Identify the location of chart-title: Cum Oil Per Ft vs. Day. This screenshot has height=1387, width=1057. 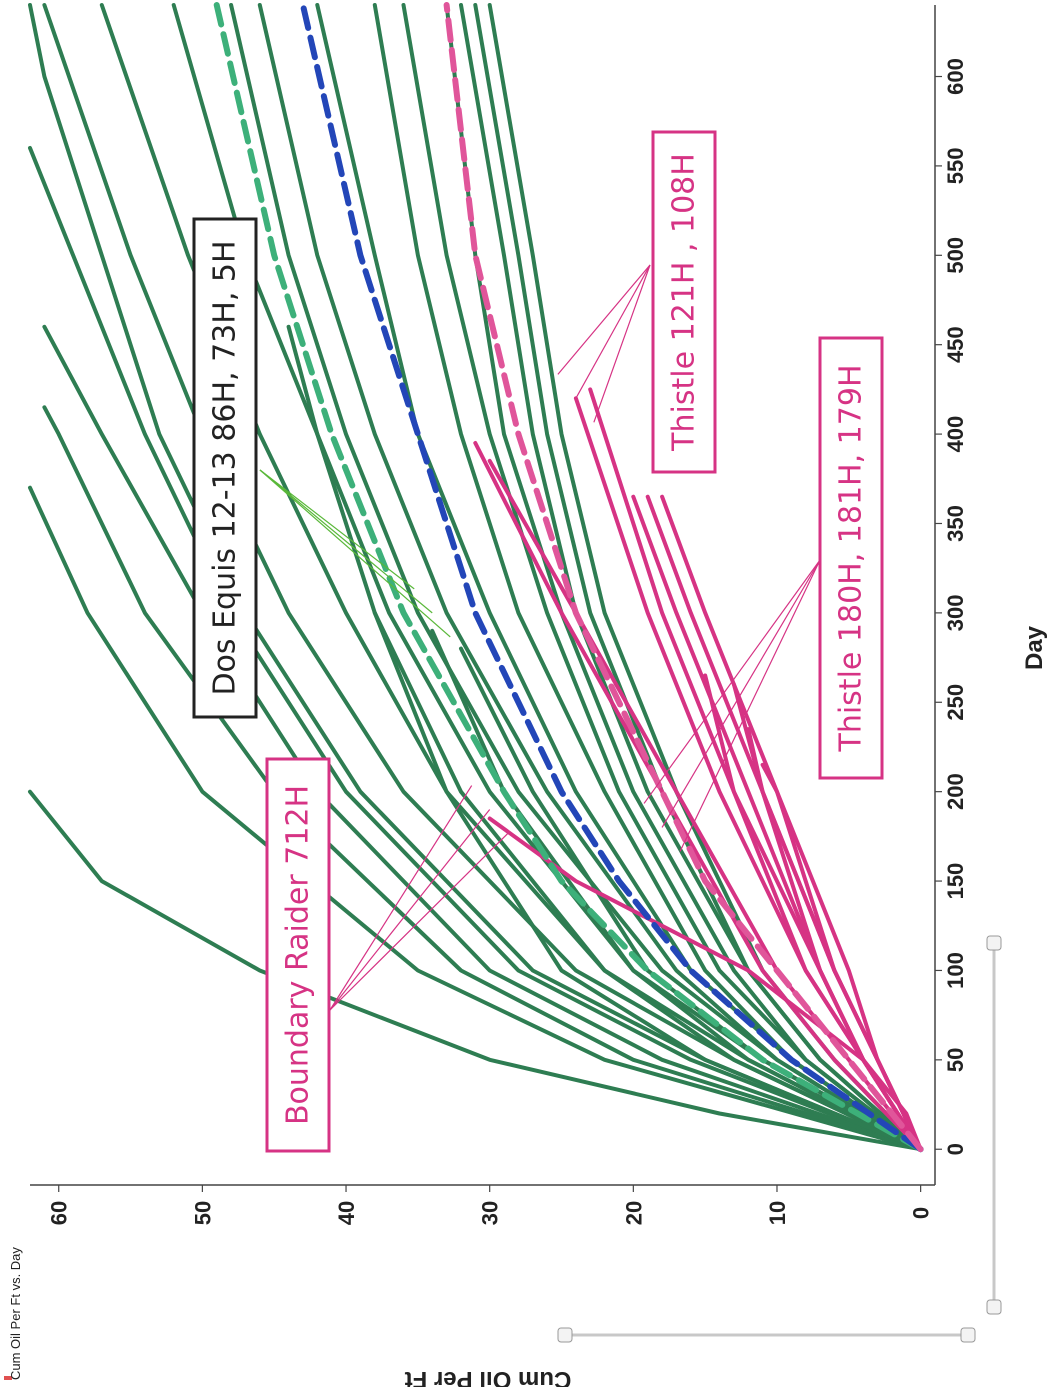
(15, 1313).